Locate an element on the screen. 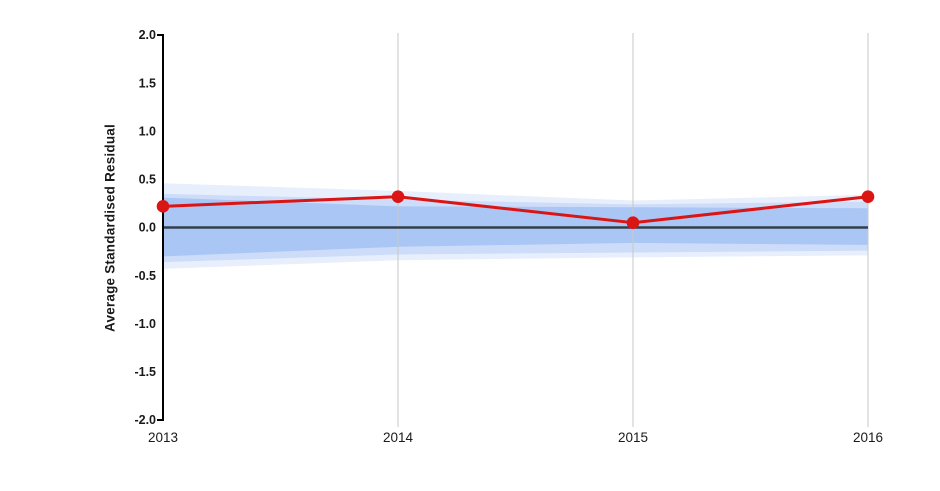 This screenshot has width=940, height=491. data-point-2016 is located at coordinates (868, 196).